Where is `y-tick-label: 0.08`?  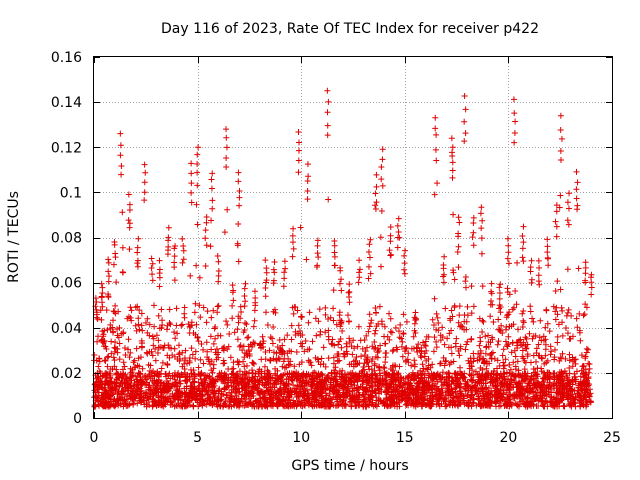
y-tick-label: 0.08 is located at coordinates (66, 239).